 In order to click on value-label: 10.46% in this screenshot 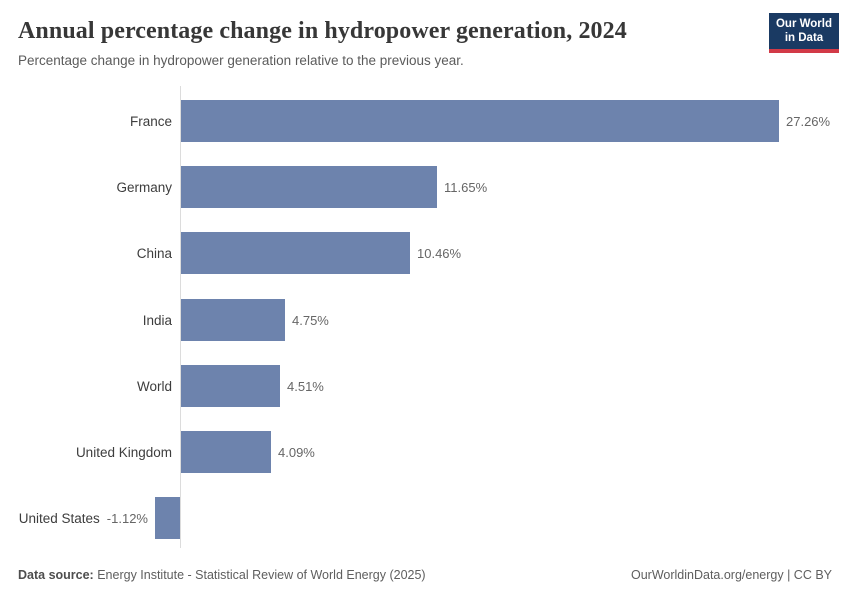, I will do `click(439, 253)`.